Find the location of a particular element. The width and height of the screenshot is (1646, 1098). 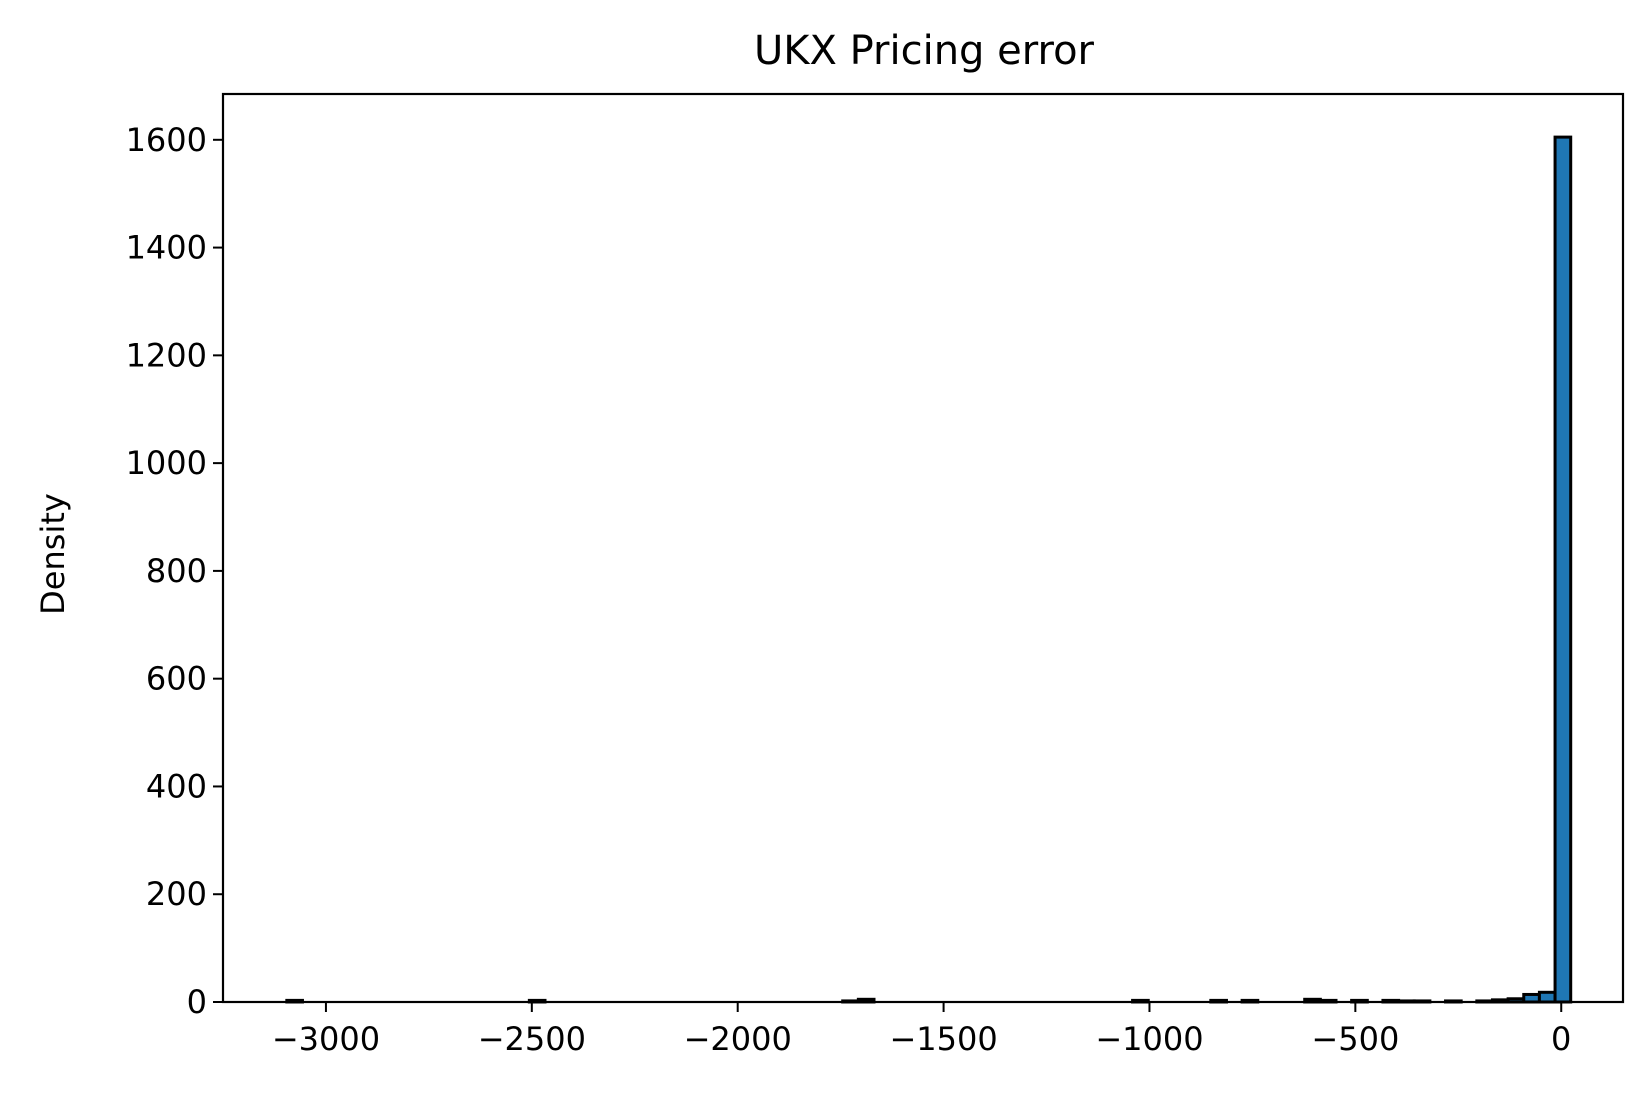

x-axis-ticks: −3000 −2500 −2000 −1500 −1000 −500 0 is located at coordinates (921, 1030).